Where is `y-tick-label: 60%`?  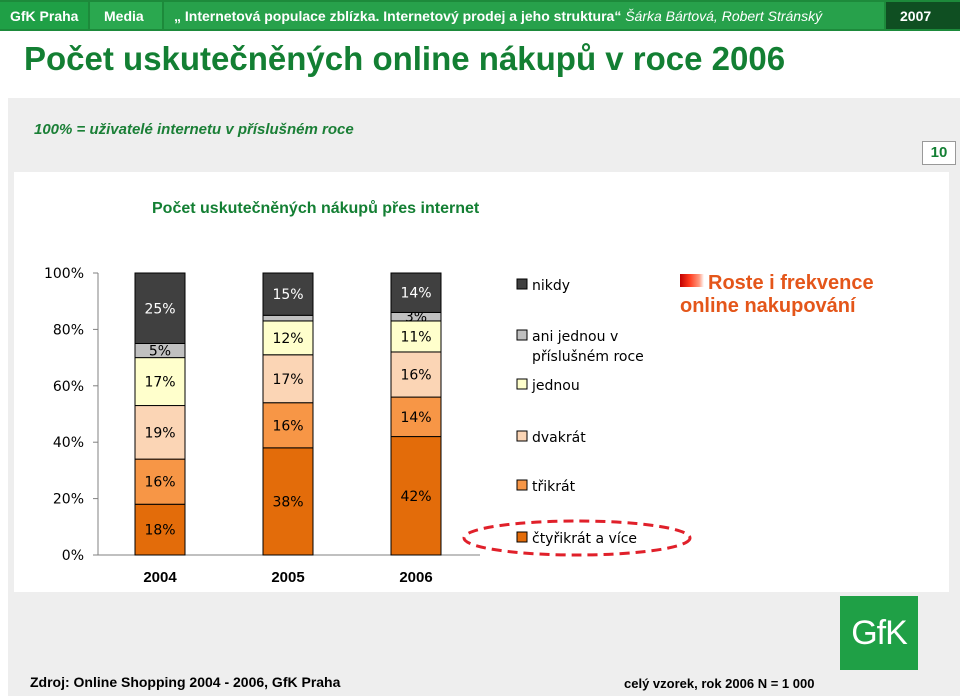 y-tick-label: 60% is located at coordinates (68, 387).